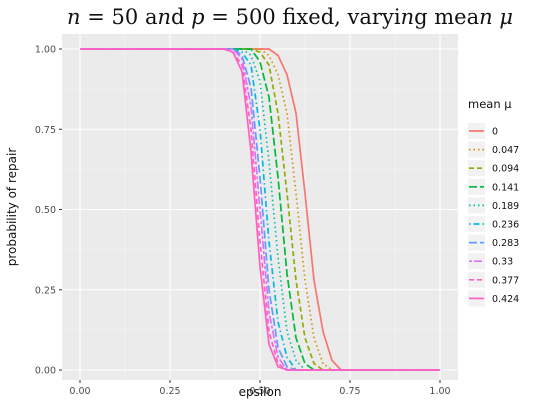  Describe the element at coordinates (505, 225) in the screenshot. I see `legend-label-5: 0.236` at that location.